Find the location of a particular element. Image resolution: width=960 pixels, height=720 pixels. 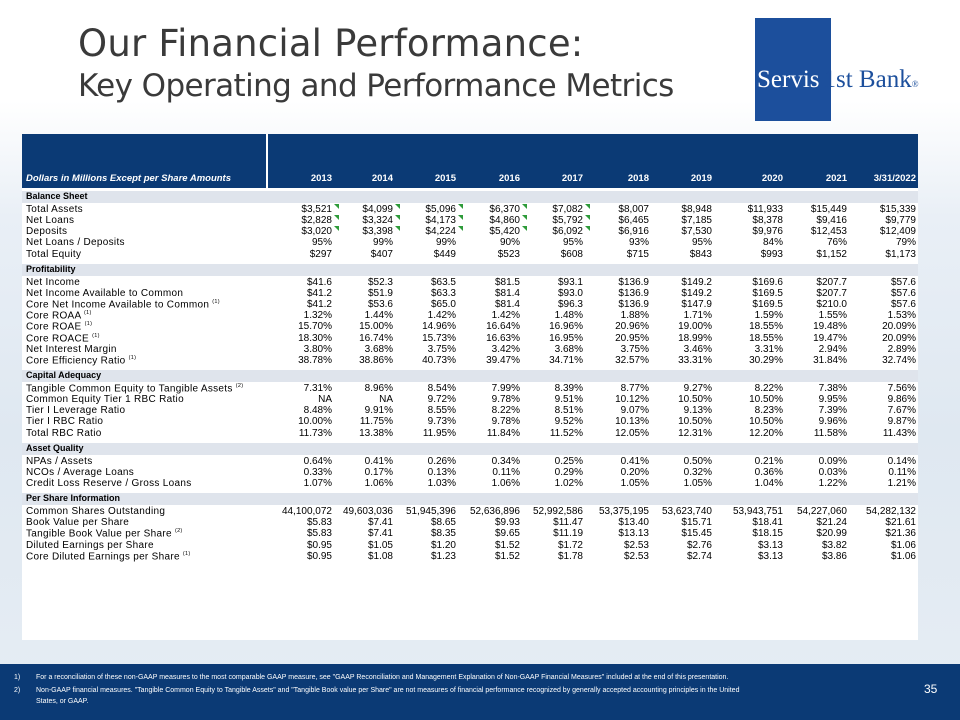

cell-value: $5.83 is located at coordinates (319, 534).